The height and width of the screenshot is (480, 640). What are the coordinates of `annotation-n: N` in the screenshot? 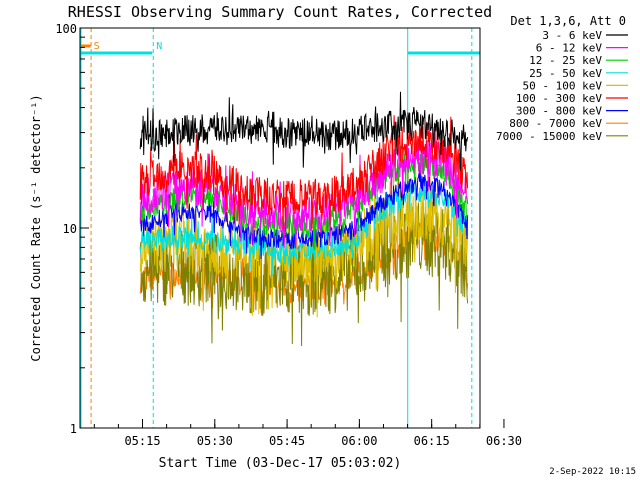 It's located at (159, 46).